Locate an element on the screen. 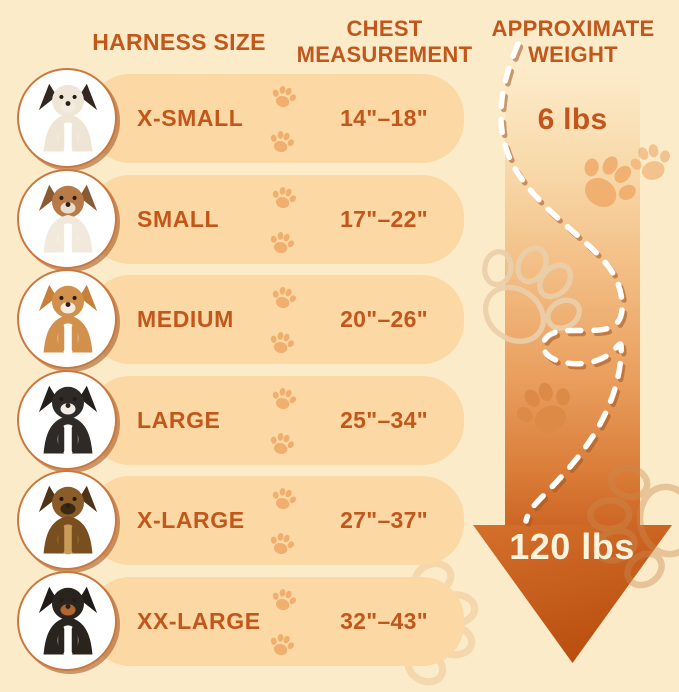  jack-russell-terrier-dog-photo is located at coordinates (68, 218).